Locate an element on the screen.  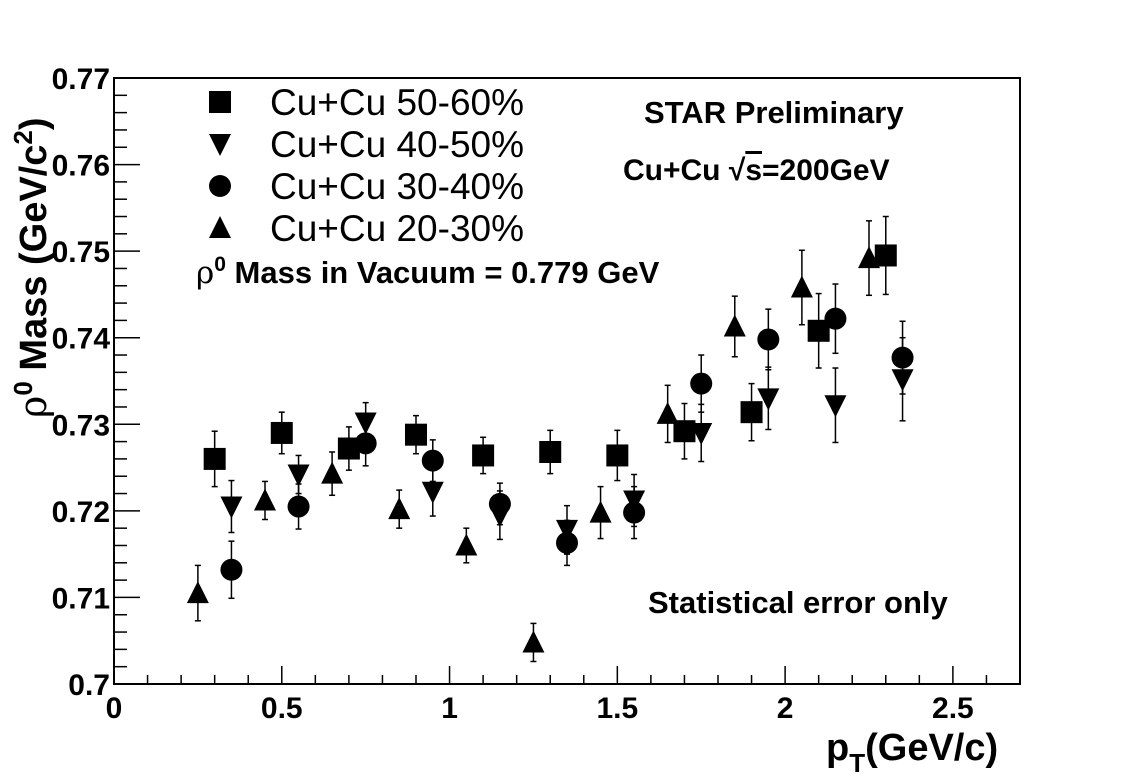
legend-marker-triangle-down is located at coordinates (220, 145).